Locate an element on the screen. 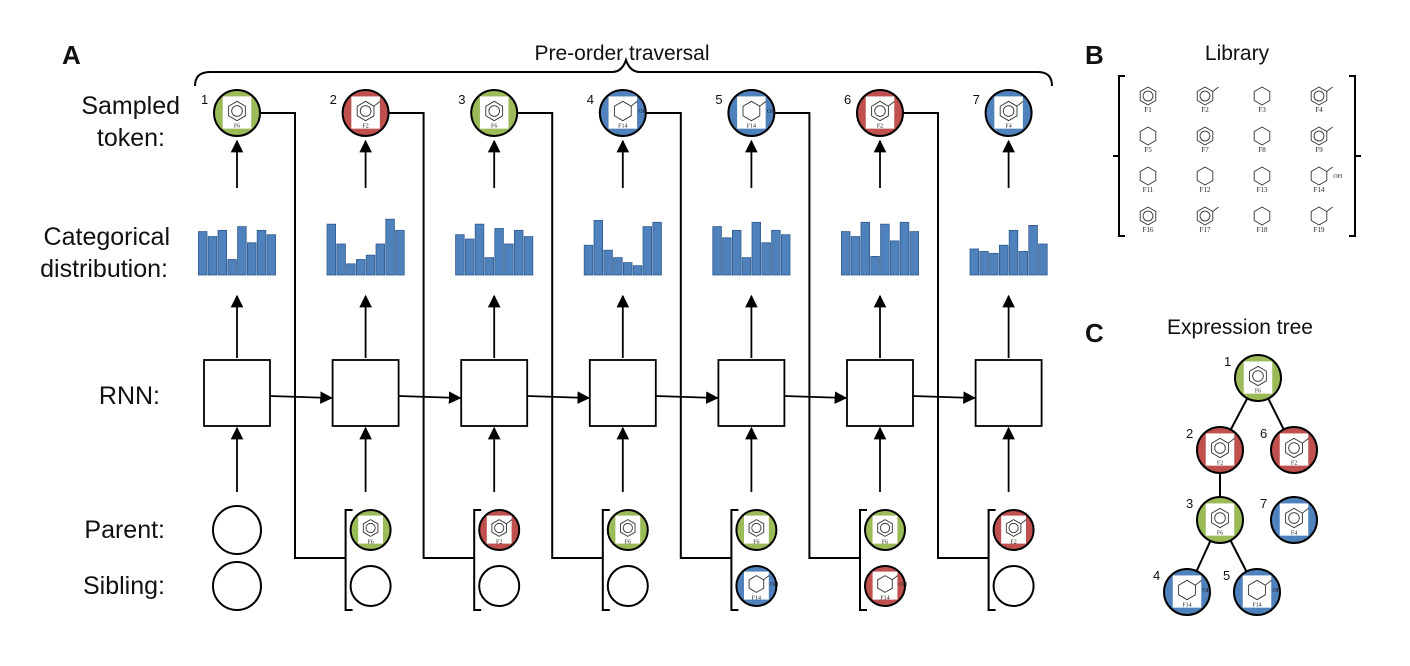 This screenshot has width=1410, height=666. library-item: F2 is located at coordinates (1207, 100).